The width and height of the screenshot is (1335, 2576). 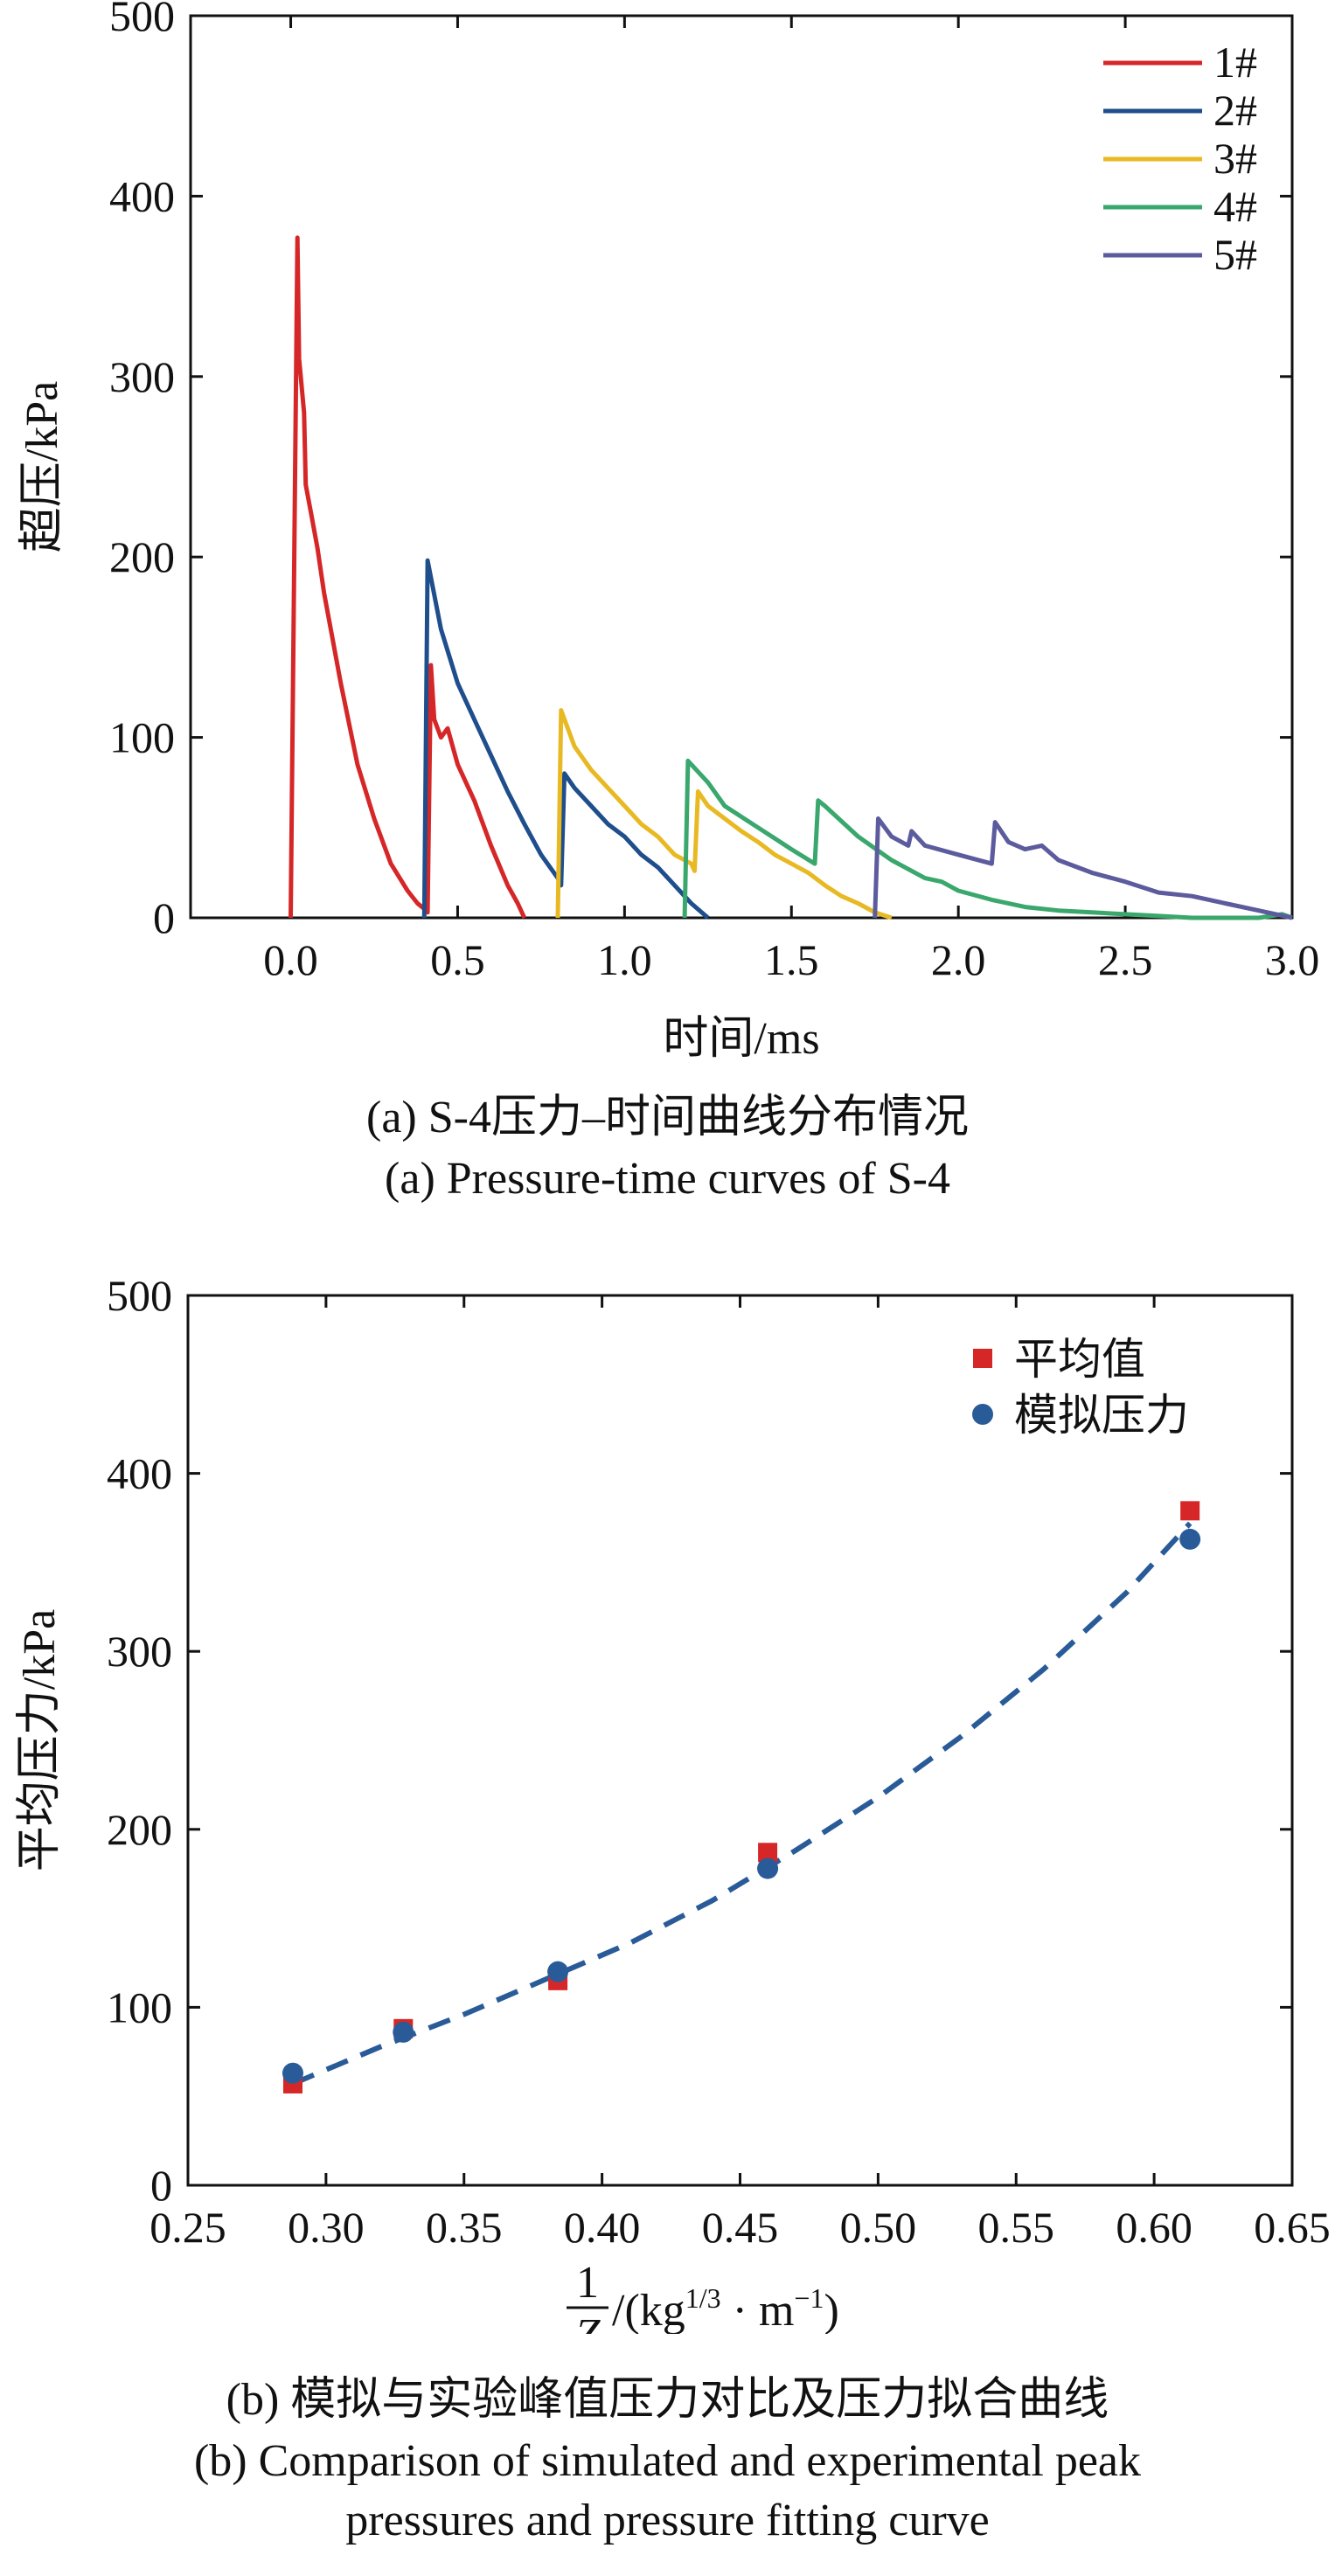 What do you see at coordinates (142, 195) in the screenshot?
I see `y-tick-label-a: 400` at bounding box center [142, 195].